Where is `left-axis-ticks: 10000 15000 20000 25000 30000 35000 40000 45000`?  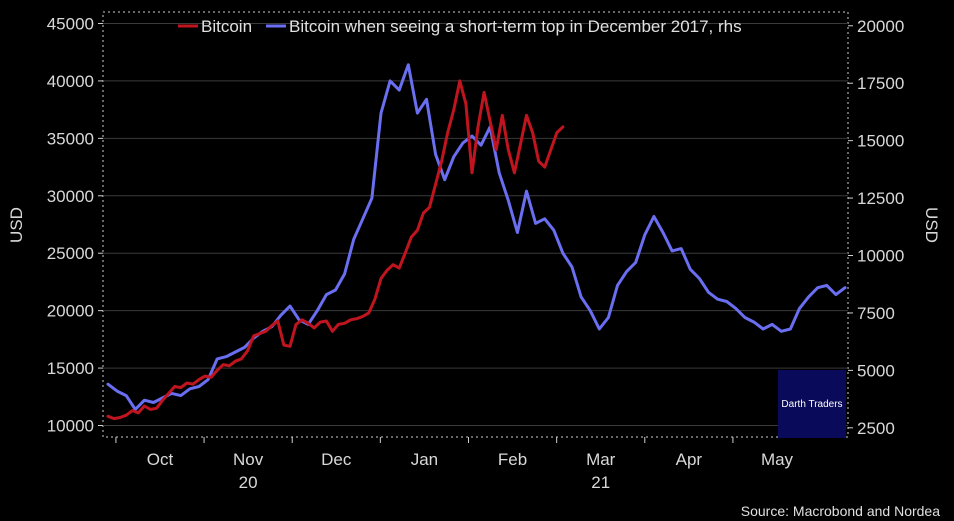
left-axis-ticks: 10000 15000 20000 25000 30000 35000 40000 45000 is located at coordinates (75, 225).